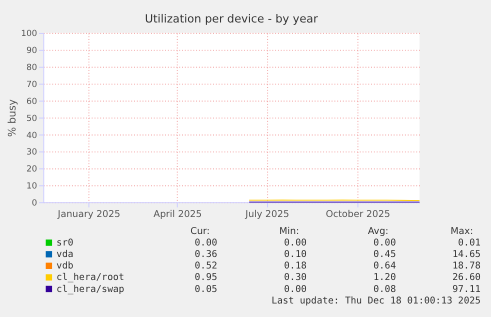 The height and width of the screenshot is (328, 491). I want to click on text: 0.36, so click(206, 254).